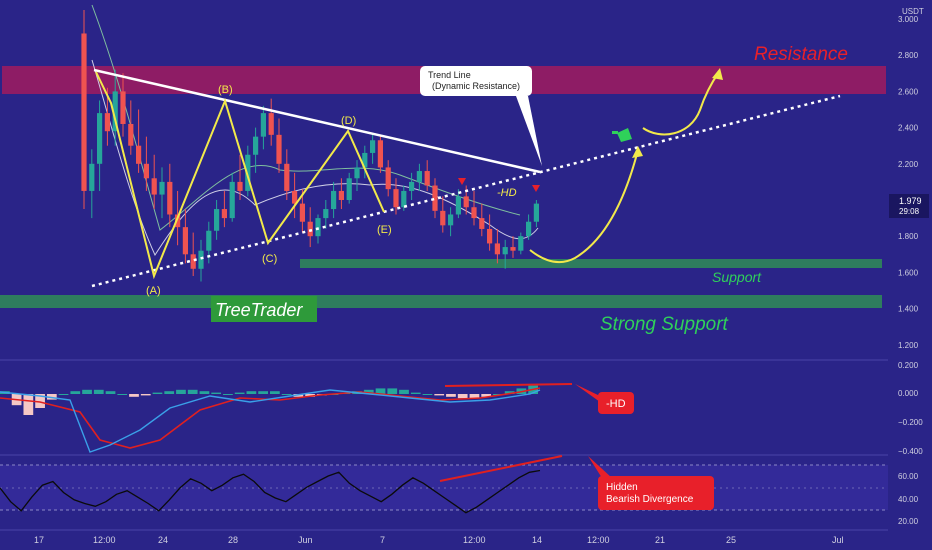 This screenshot has height=550, width=932. Describe the element at coordinates (163, 540) in the screenshot. I see `time-tick: 24` at that location.